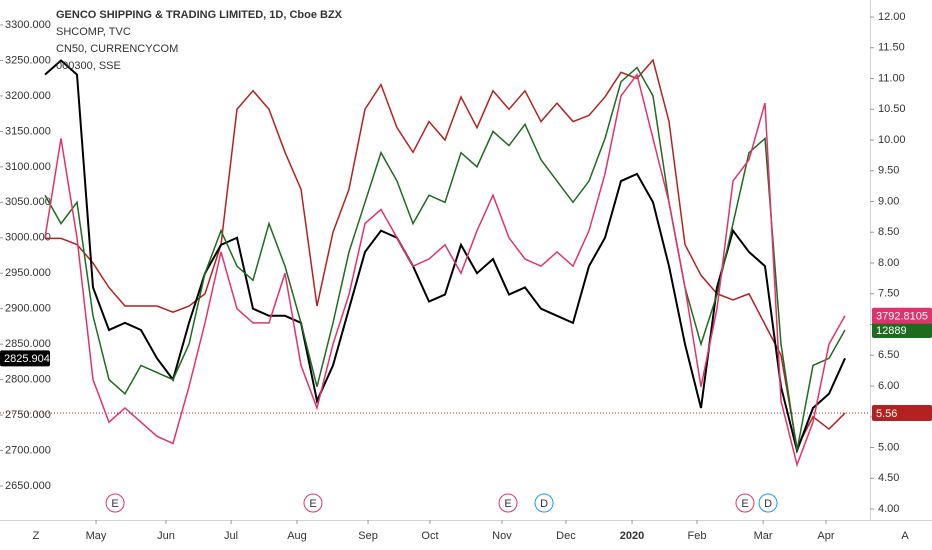  I want to click on x-tick-label: Apr, so click(825, 536).